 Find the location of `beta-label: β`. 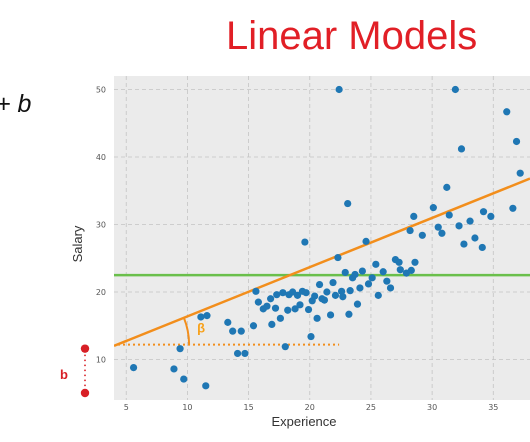

beta-label: β is located at coordinates (201, 328).